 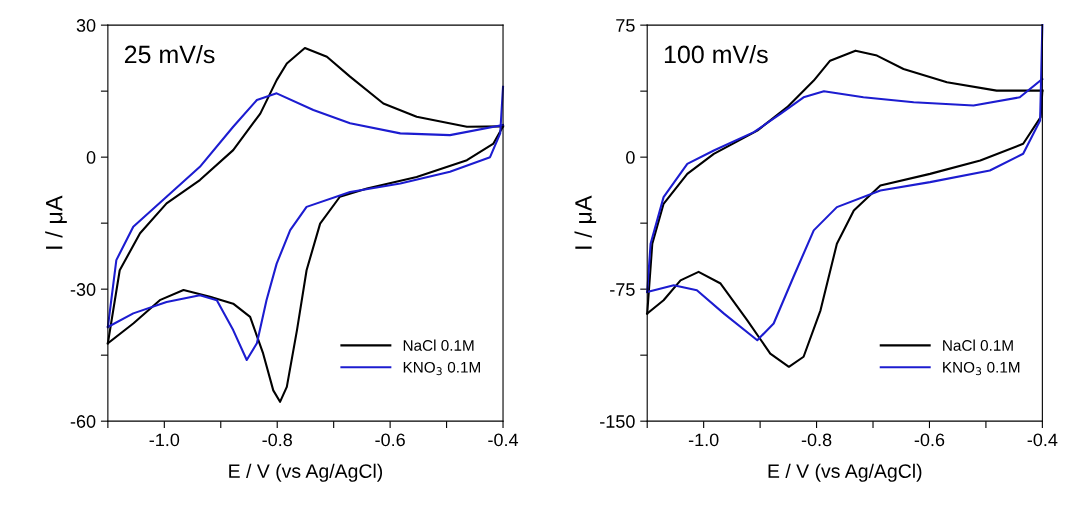 What do you see at coordinates (617, 421) in the screenshot?
I see `y-tick-label: -150` at bounding box center [617, 421].